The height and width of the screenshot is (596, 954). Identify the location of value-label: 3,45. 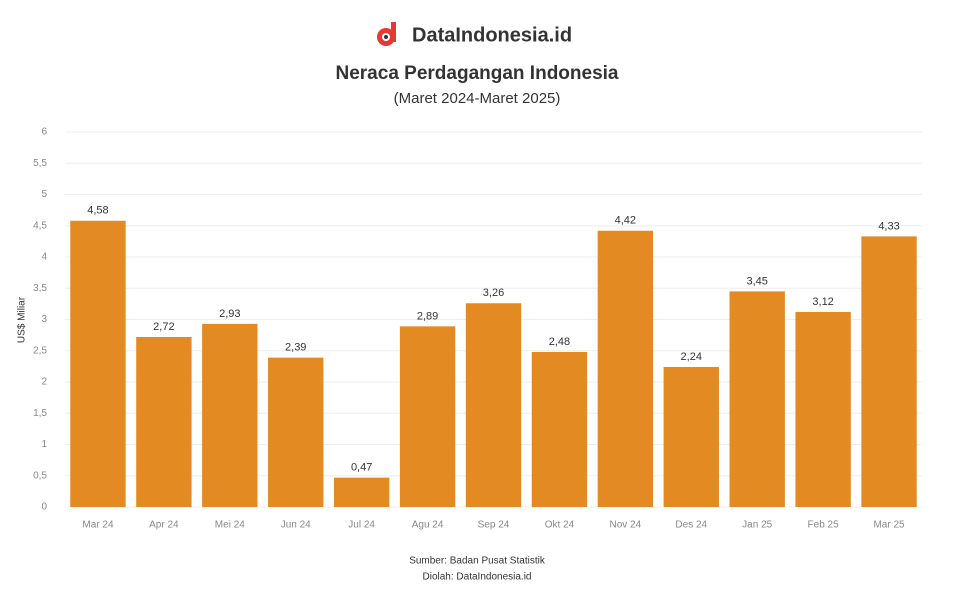
(756, 281).